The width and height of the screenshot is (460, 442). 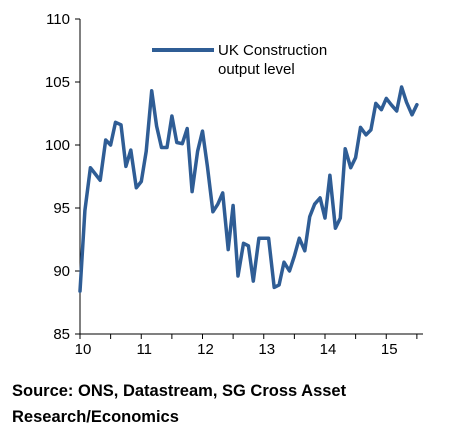 I want to click on y-tick-label: 85, so click(x=61, y=334).